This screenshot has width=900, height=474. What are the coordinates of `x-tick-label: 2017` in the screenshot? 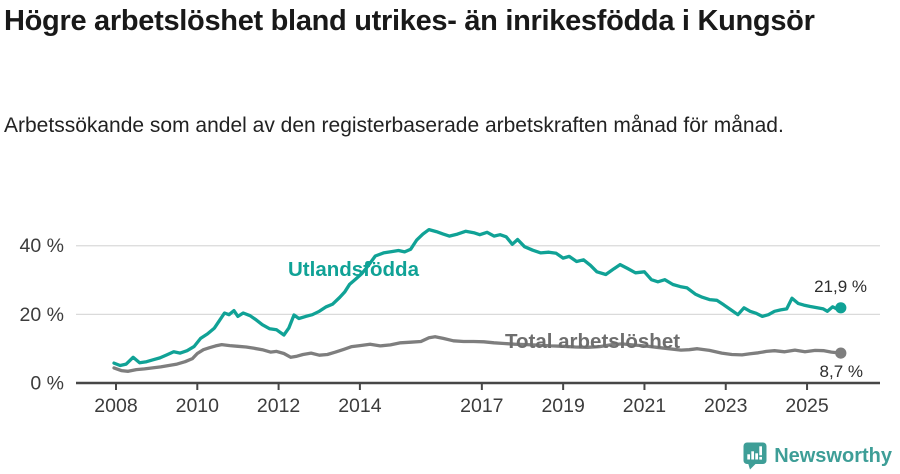 It's located at (481, 406).